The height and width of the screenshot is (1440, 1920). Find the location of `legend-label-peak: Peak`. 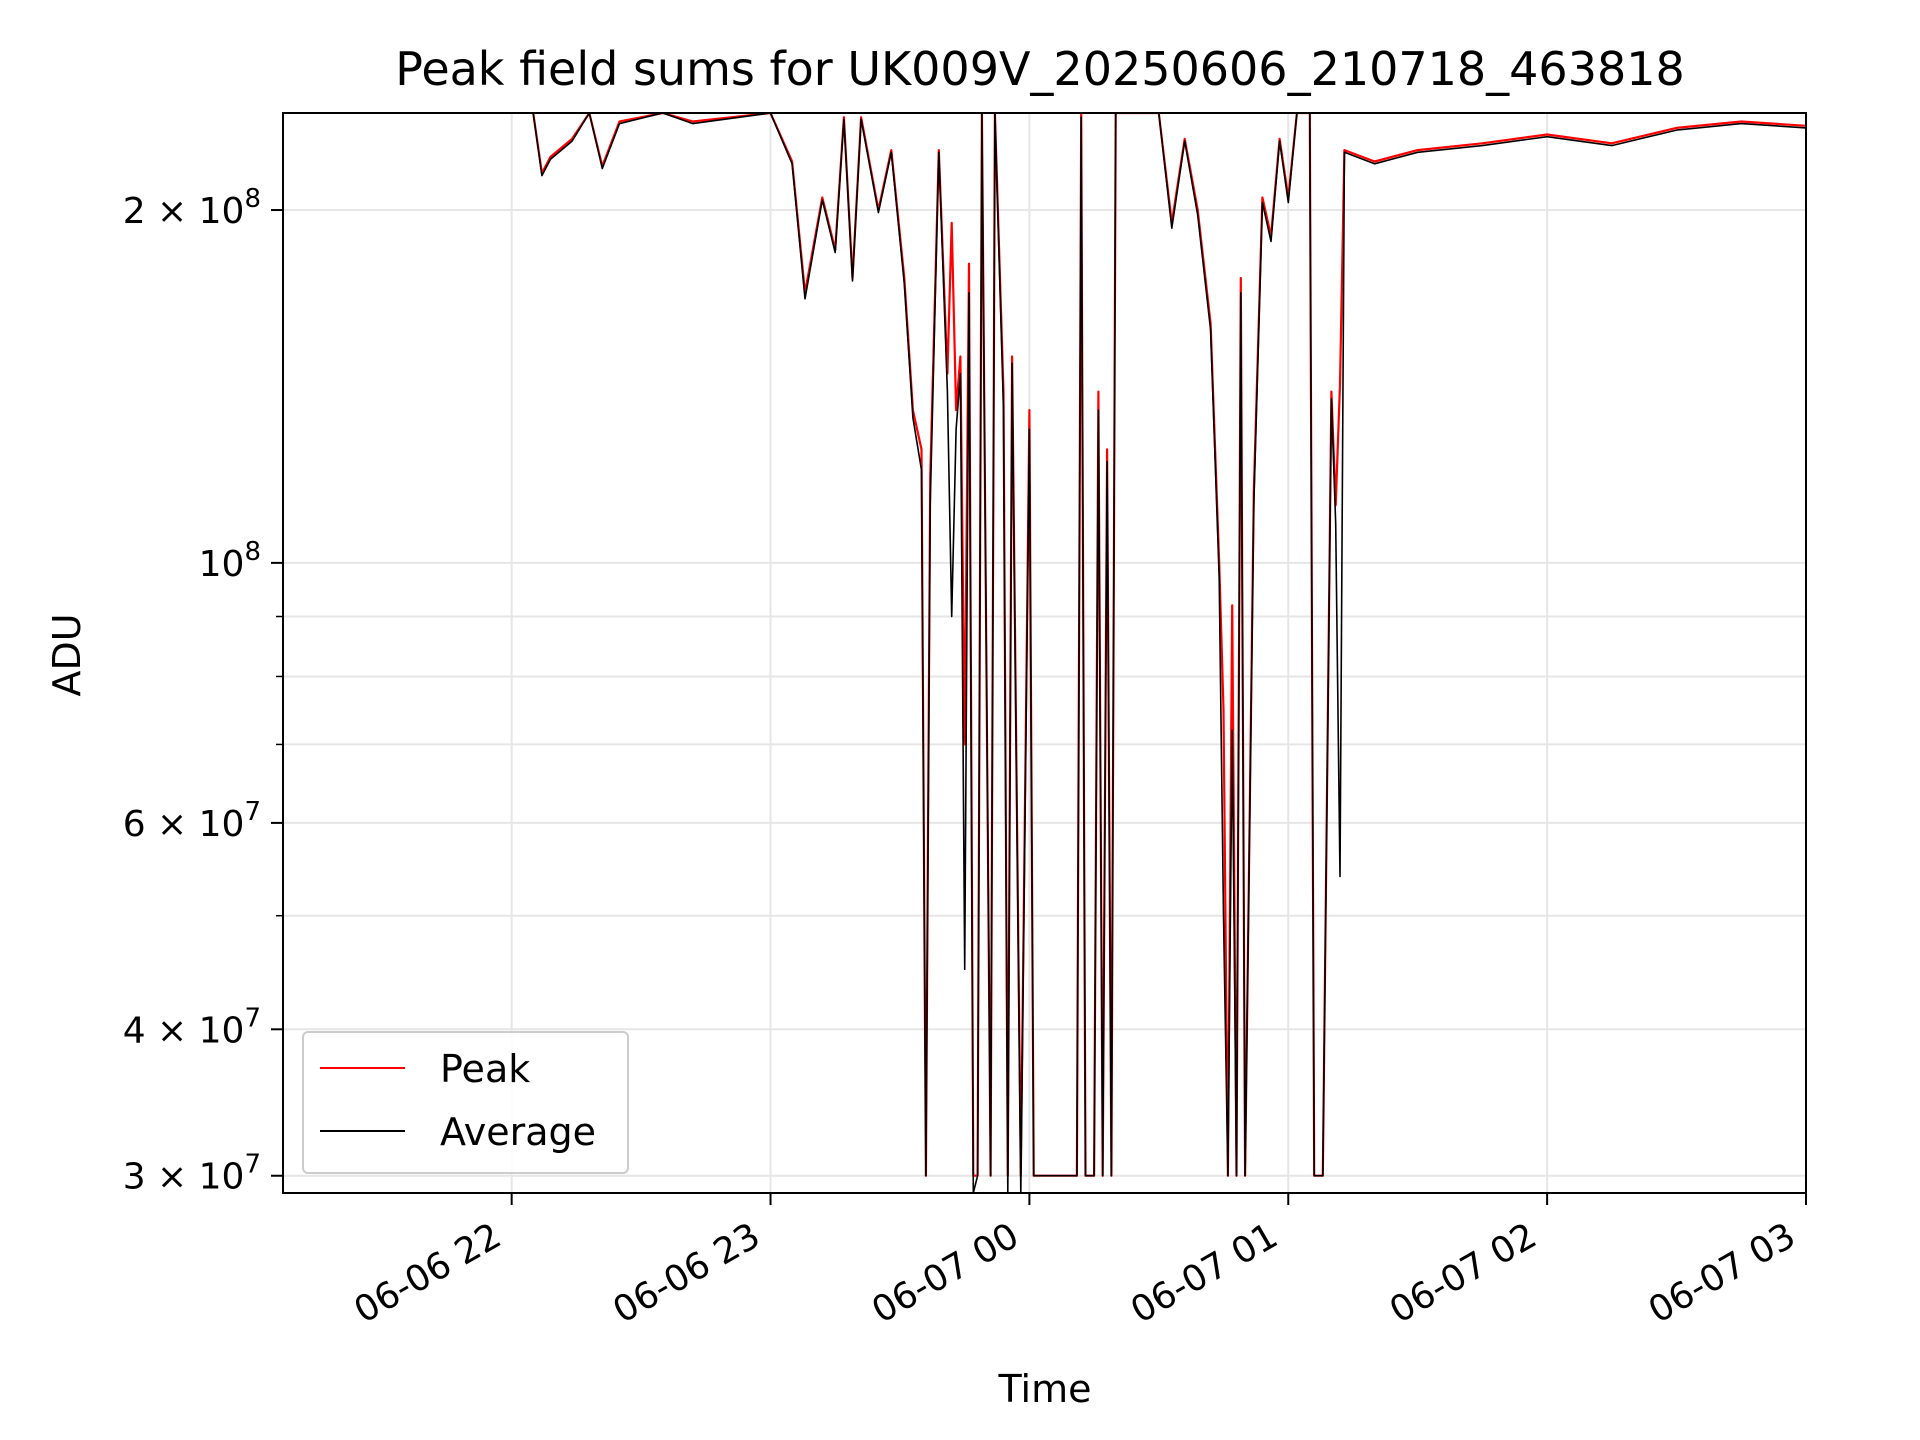

legend-label-peak: Peak is located at coordinates (485, 1069).